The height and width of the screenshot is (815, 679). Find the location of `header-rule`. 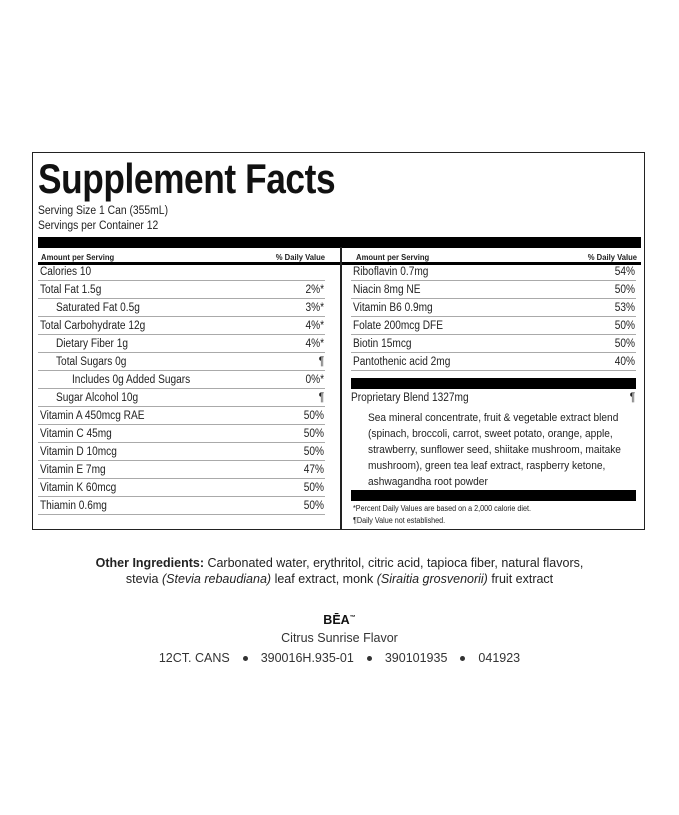

header-rule is located at coordinates (339, 263).